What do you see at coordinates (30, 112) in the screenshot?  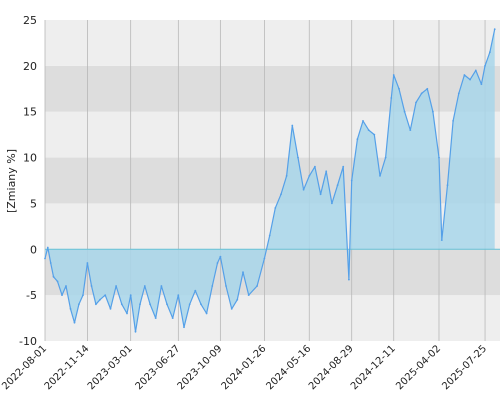 I see `y-tick-label: 15` at bounding box center [30, 112].